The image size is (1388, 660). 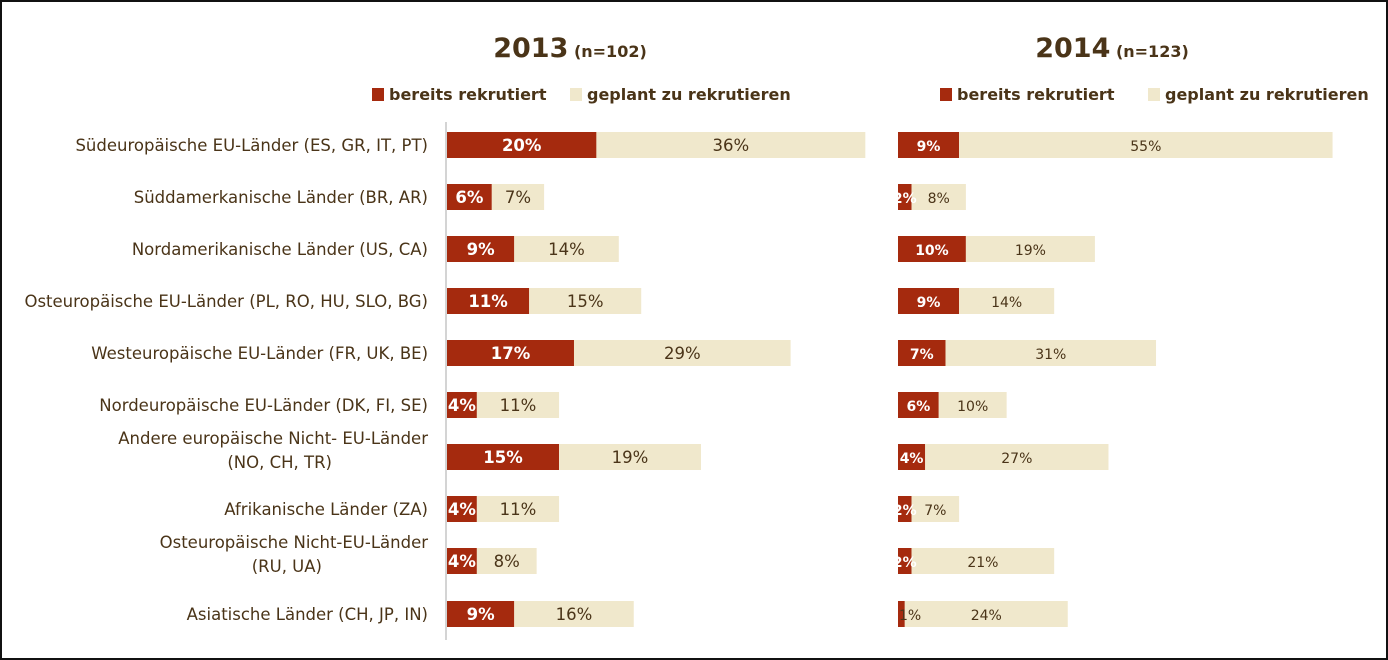 I want to click on legend-label-2013-0: bereits rekrutiert, so click(x=468, y=94).